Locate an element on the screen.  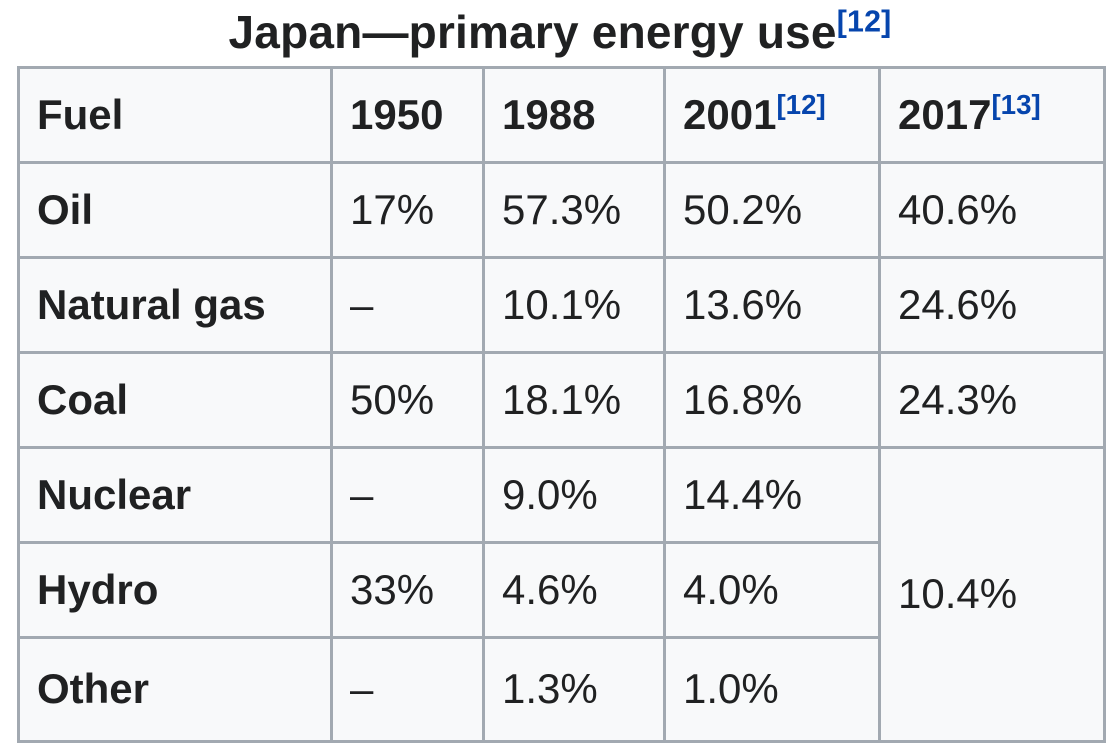
caption-reference-link: [12] is located at coordinates (864, 22).